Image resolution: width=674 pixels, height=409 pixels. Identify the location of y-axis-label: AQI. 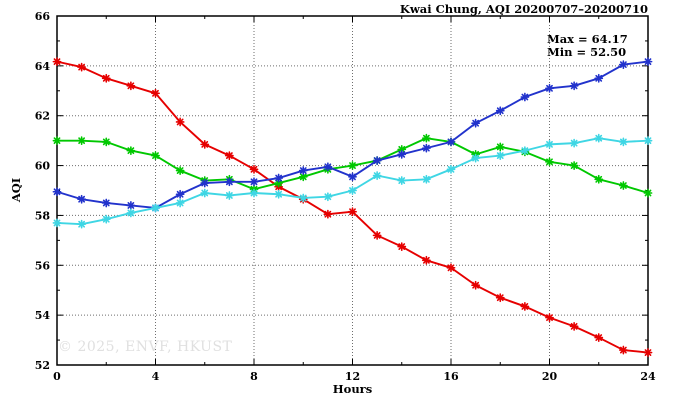
(16, 190).